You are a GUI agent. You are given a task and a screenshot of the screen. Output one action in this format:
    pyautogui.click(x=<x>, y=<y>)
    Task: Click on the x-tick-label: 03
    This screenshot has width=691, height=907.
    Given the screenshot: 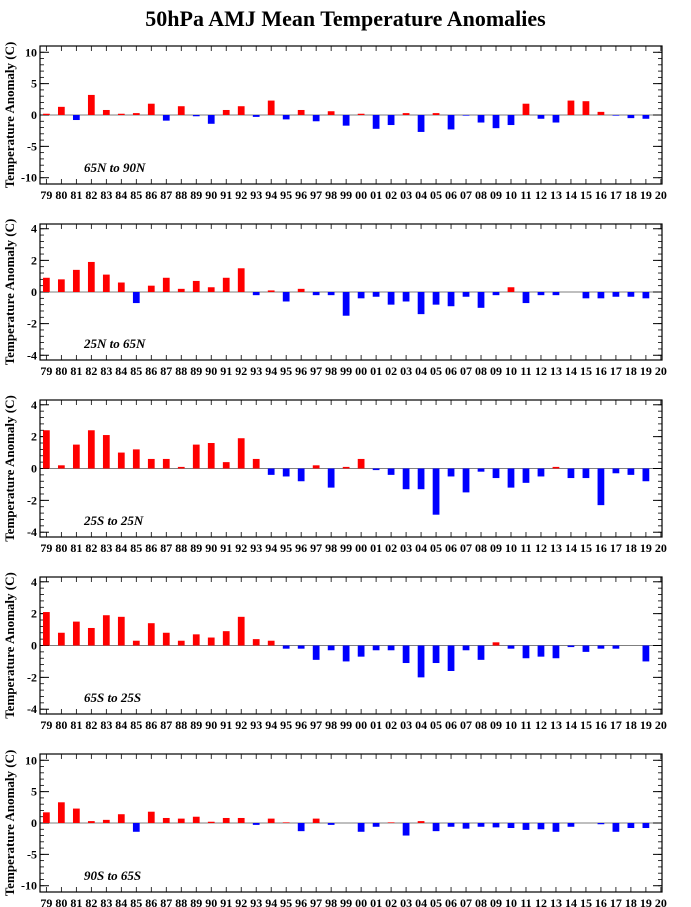 What is the action you would take?
    pyautogui.click(x=406, y=371)
    